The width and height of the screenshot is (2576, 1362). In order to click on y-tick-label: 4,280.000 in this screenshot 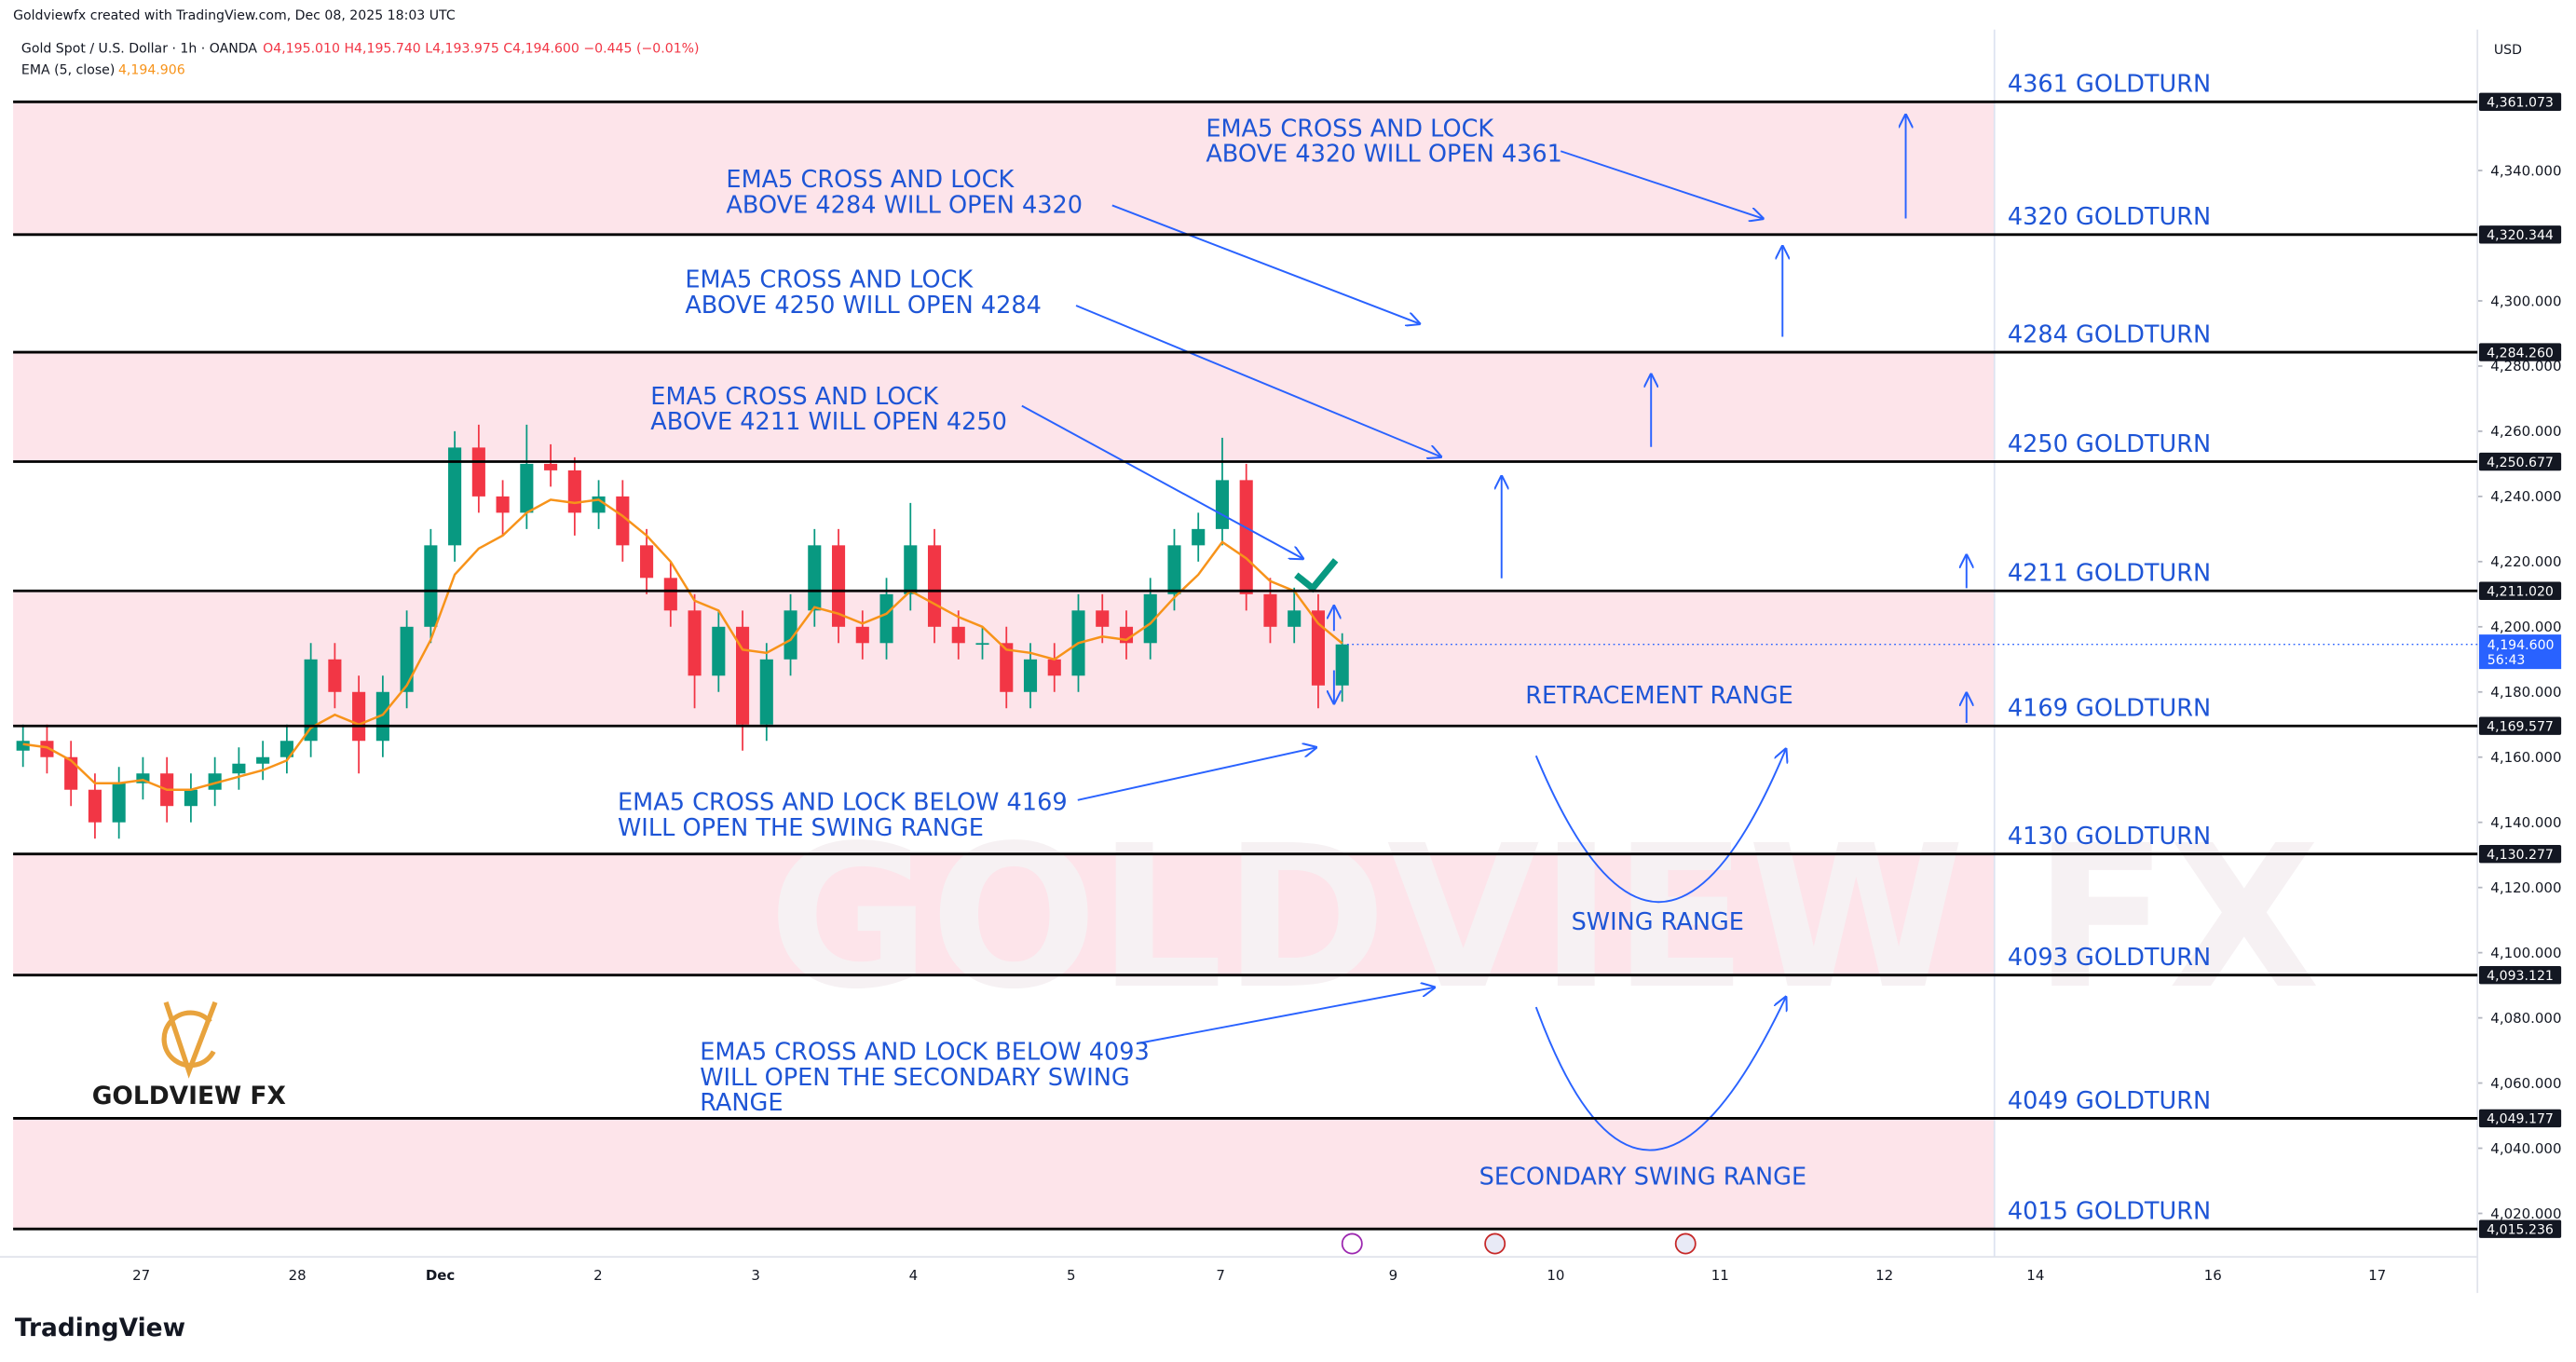, I will do `click(2525, 366)`.